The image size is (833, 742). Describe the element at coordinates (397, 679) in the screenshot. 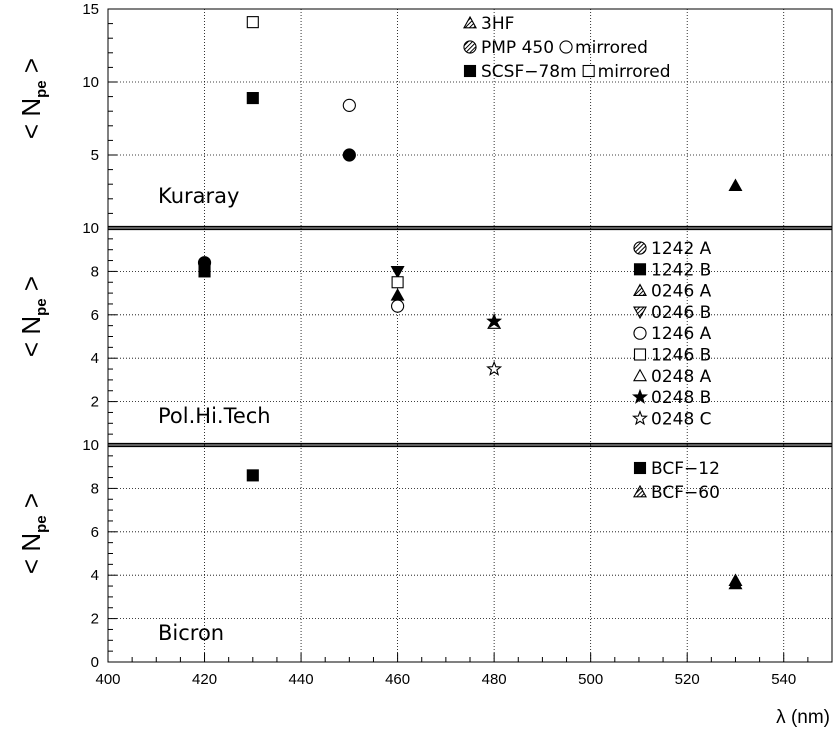

I see `x-tick-label: 460` at that location.